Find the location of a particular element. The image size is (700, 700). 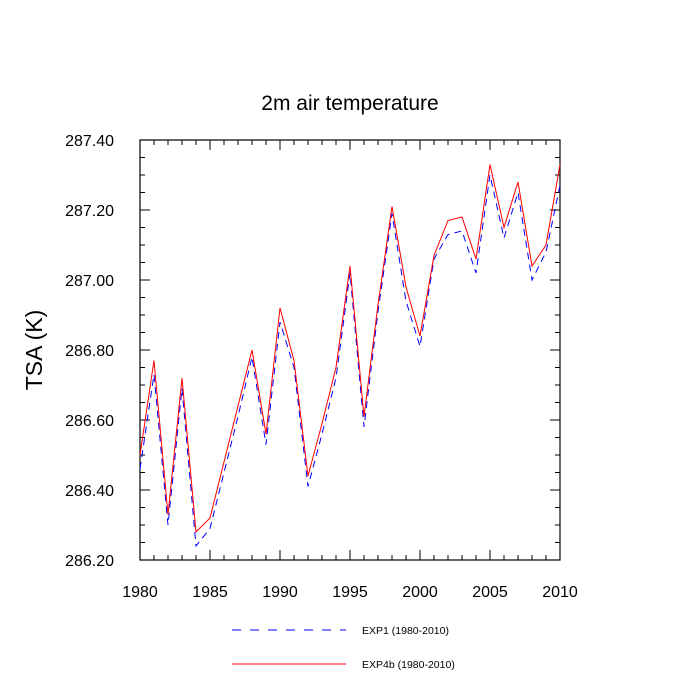

x-tick-label: 2000 is located at coordinates (420, 592).